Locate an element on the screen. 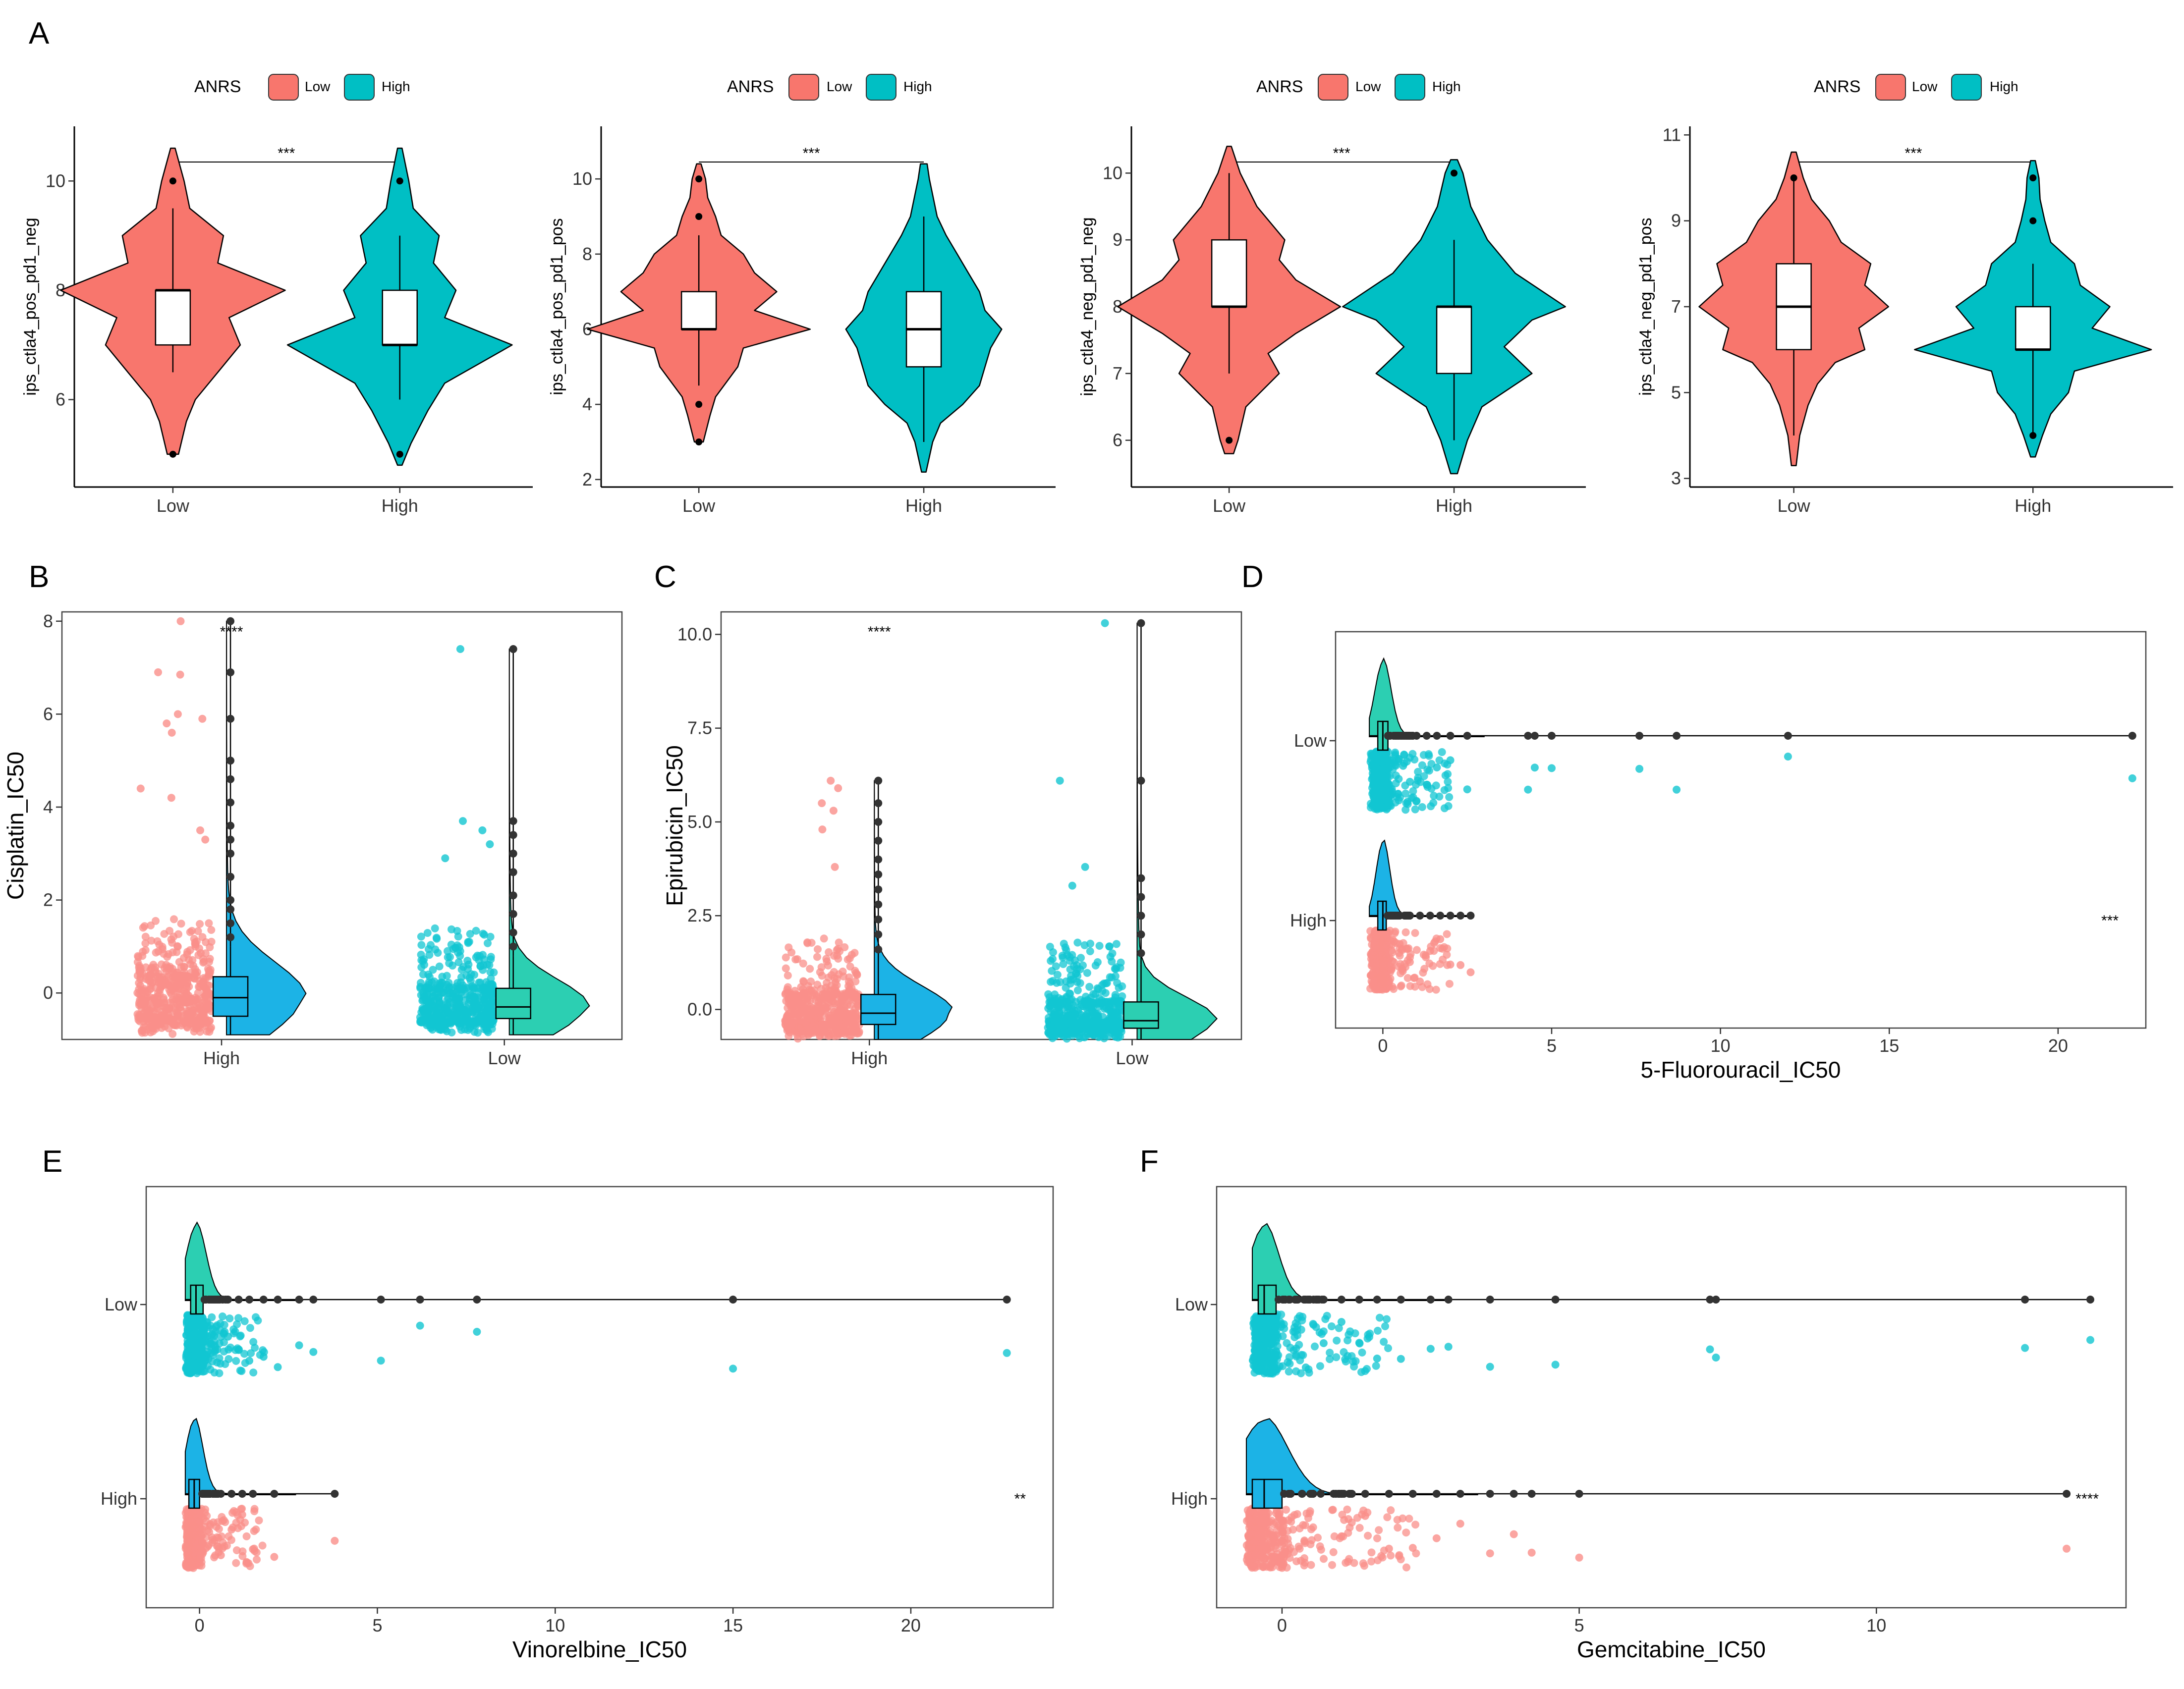 Image resolution: width=2184 pixels, height=1689 pixels. x-tick-label: 0 is located at coordinates (1282, 1625).